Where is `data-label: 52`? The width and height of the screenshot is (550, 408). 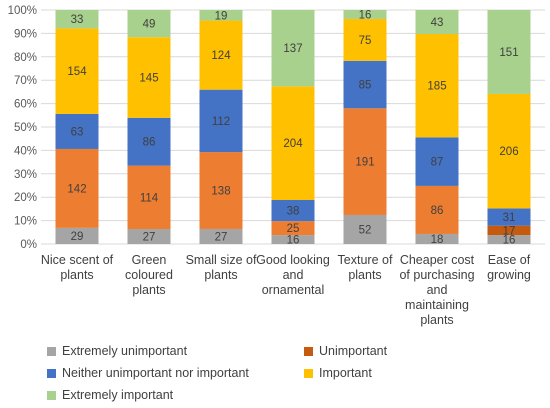 data-label: 52 is located at coordinates (365, 230).